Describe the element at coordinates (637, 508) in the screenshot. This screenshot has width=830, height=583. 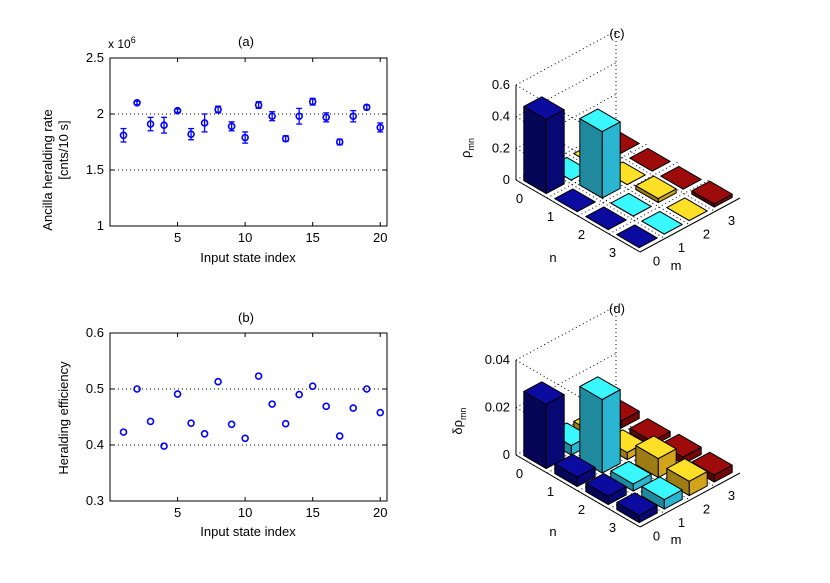
I see `d-bar-n3-m0` at that location.